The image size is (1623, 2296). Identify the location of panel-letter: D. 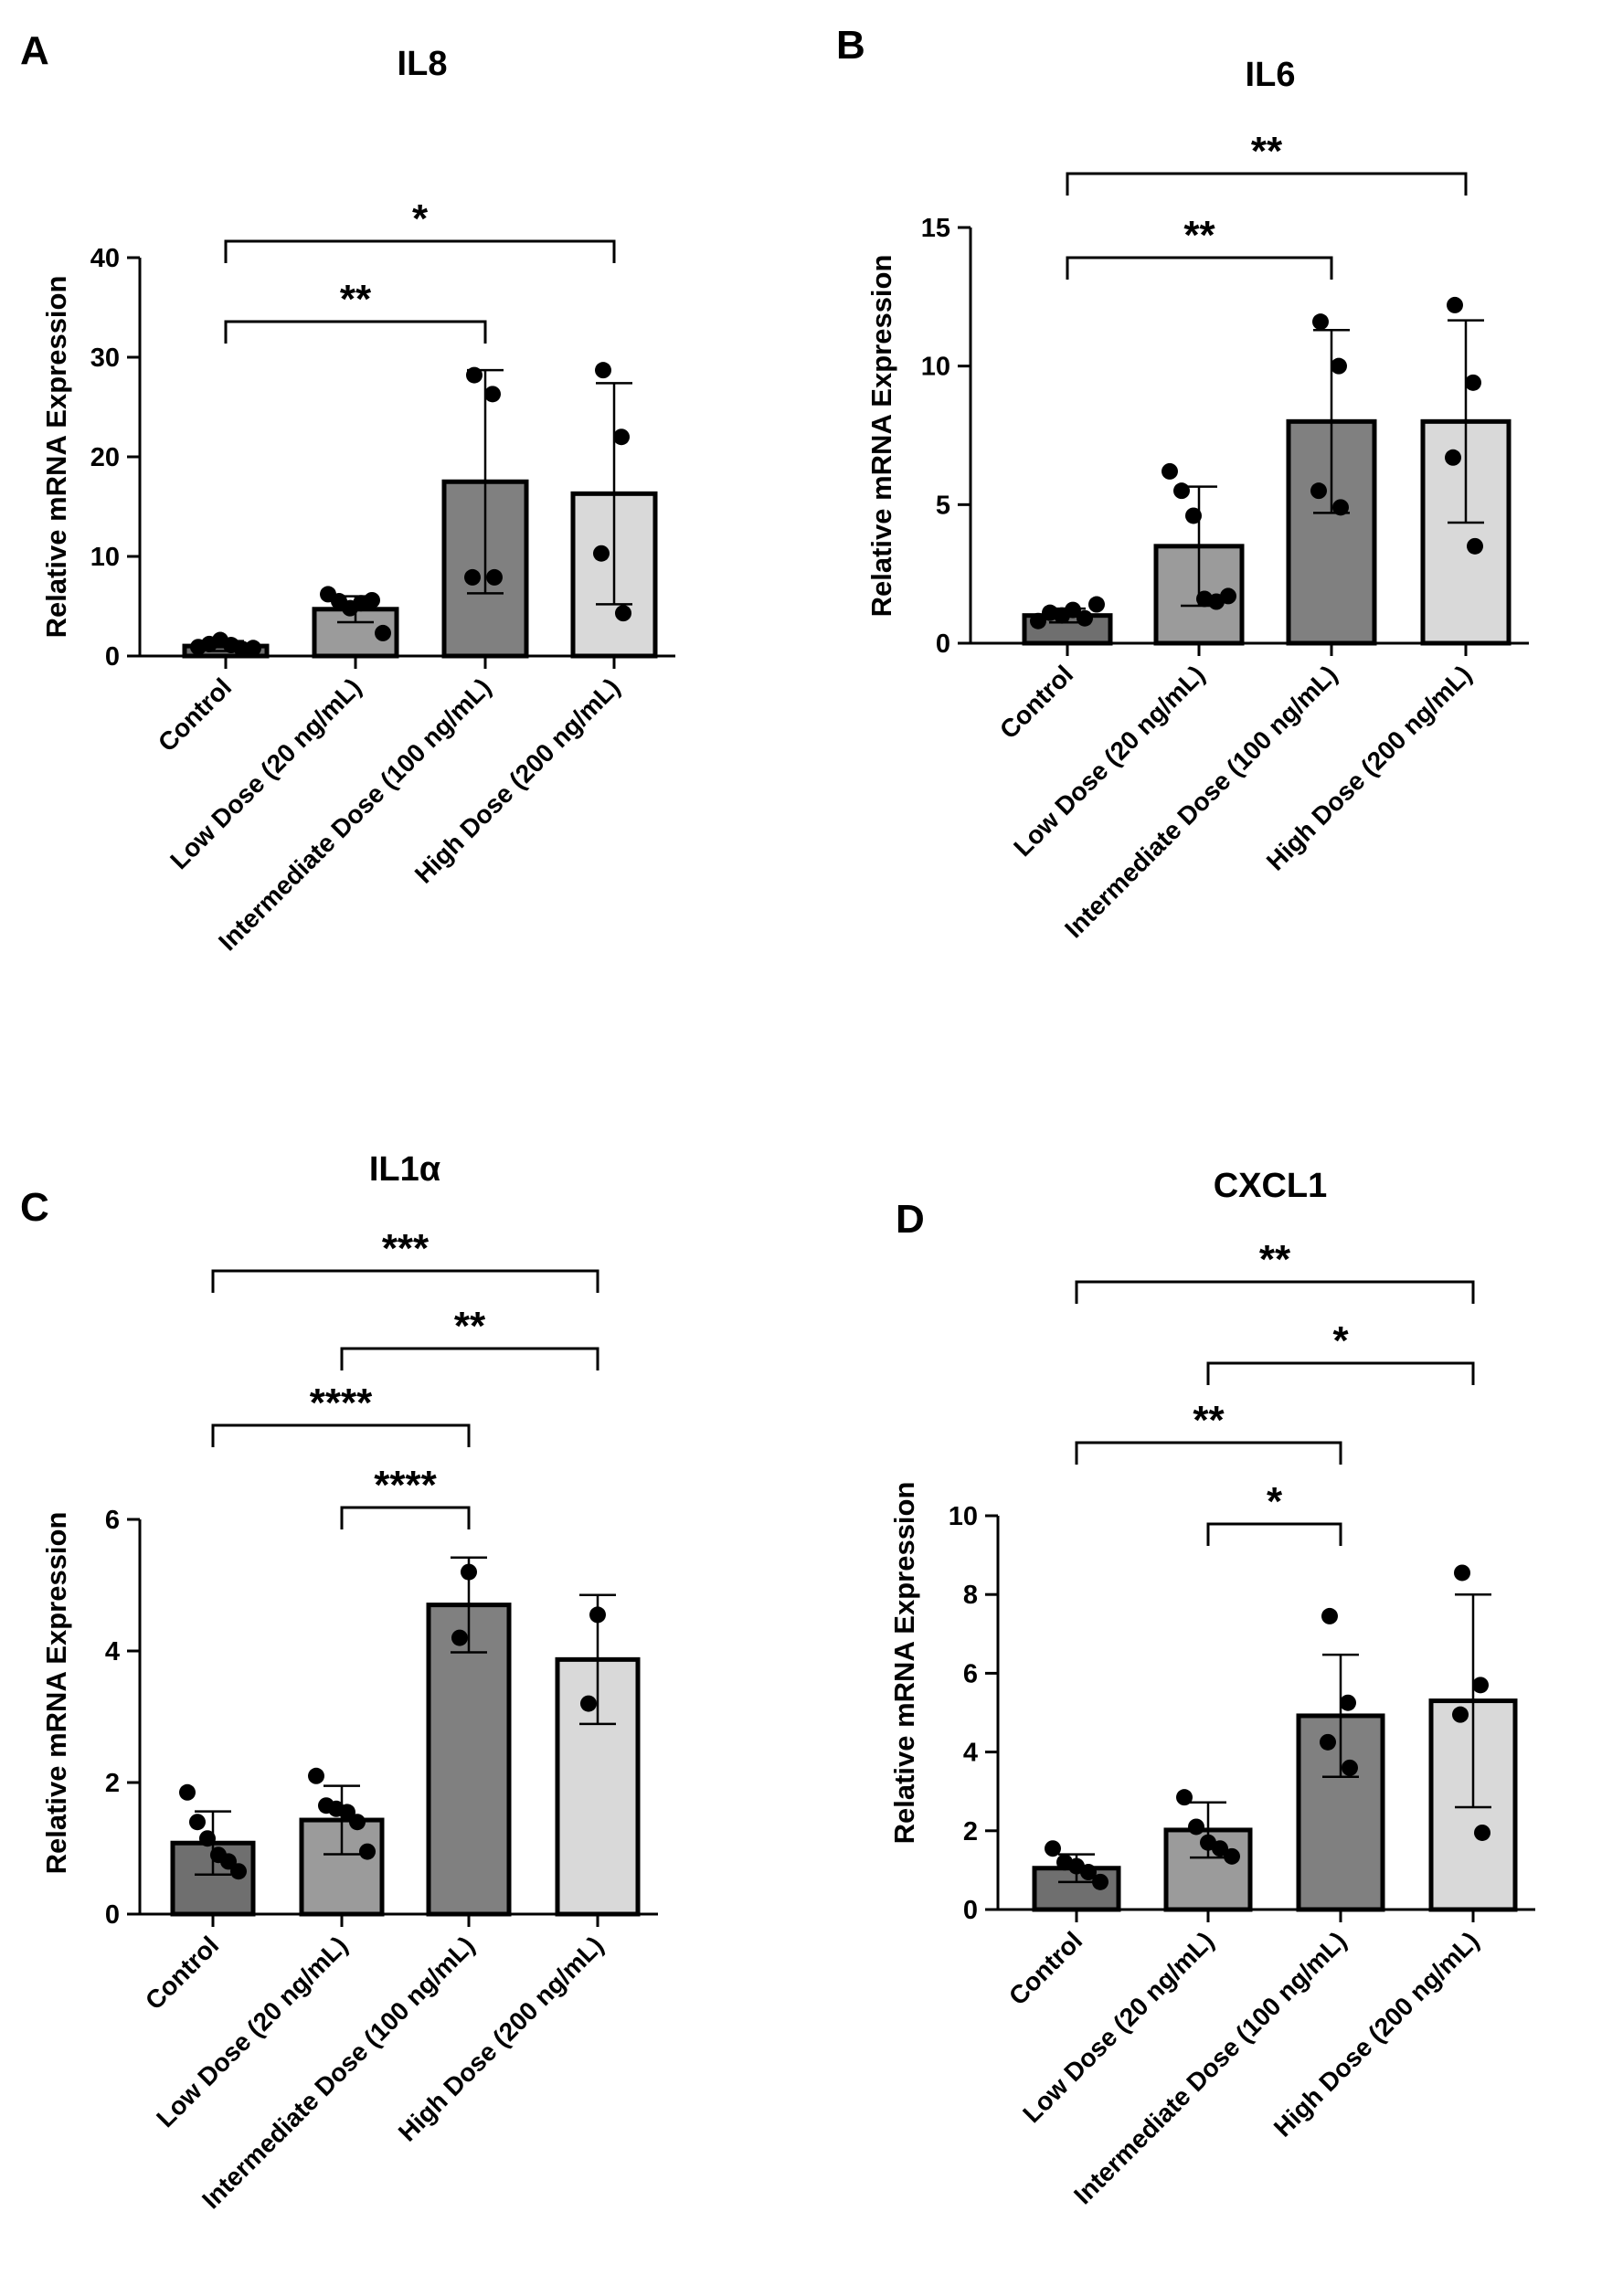
(911, 1219).